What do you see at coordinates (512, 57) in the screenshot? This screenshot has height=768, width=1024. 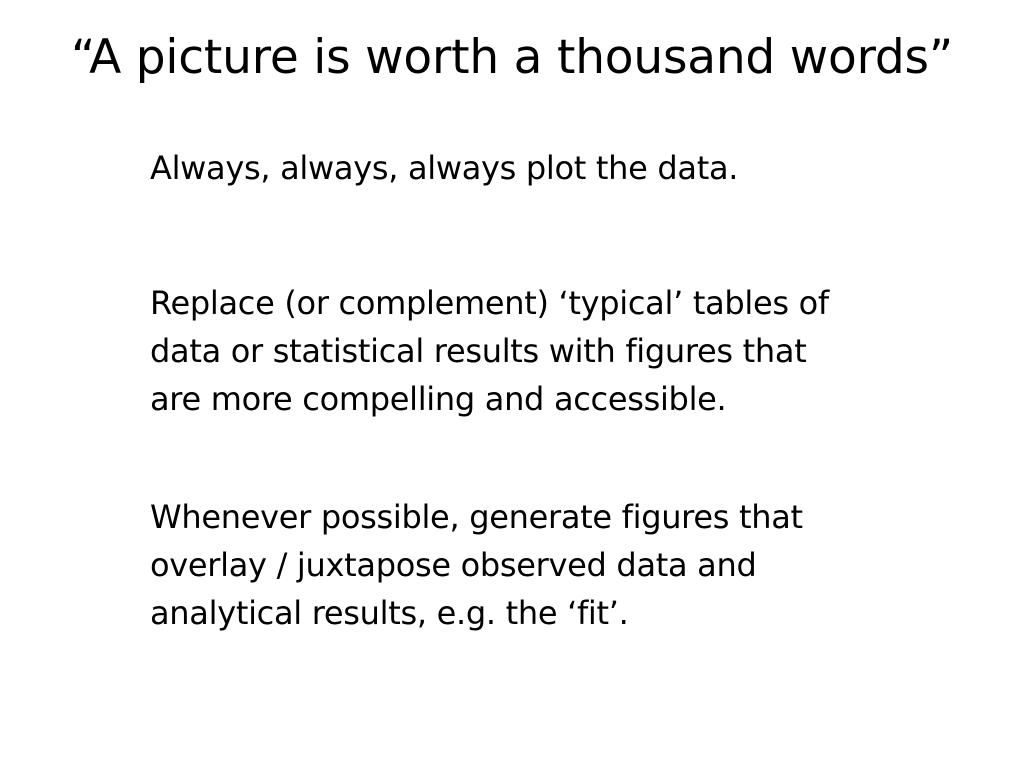 I see `slide-title: “A picture is worth a thousand words”` at bounding box center [512, 57].